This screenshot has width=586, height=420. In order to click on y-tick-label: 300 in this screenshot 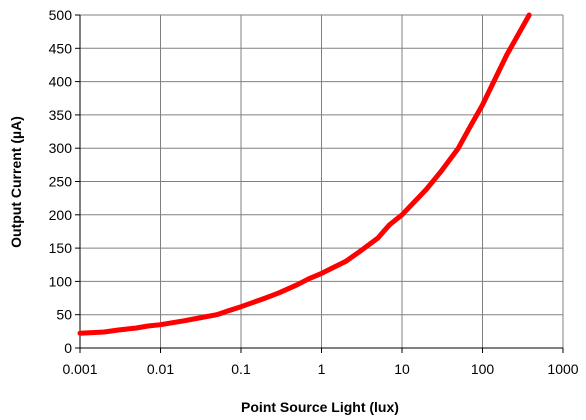, I will do `click(61, 148)`.